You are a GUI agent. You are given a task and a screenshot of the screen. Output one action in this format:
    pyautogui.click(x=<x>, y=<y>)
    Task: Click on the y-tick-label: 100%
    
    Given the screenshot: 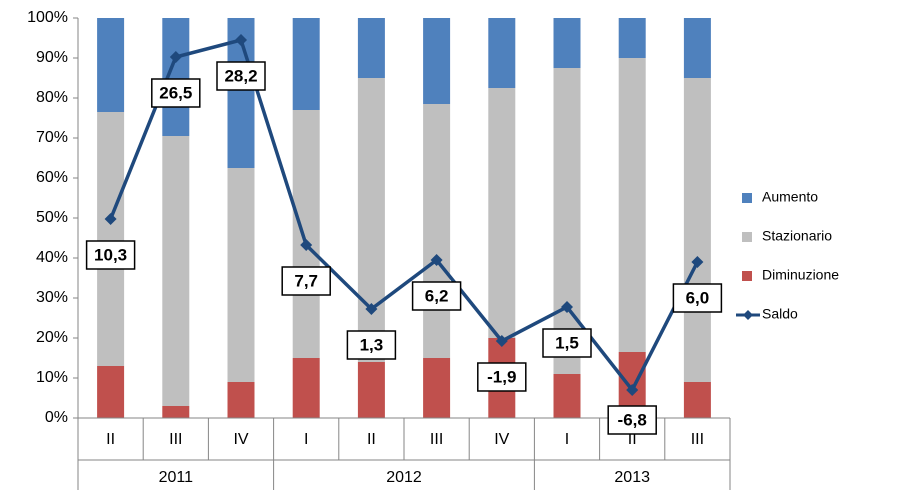 What is the action you would take?
    pyautogui.click(x=47, y=17)
    